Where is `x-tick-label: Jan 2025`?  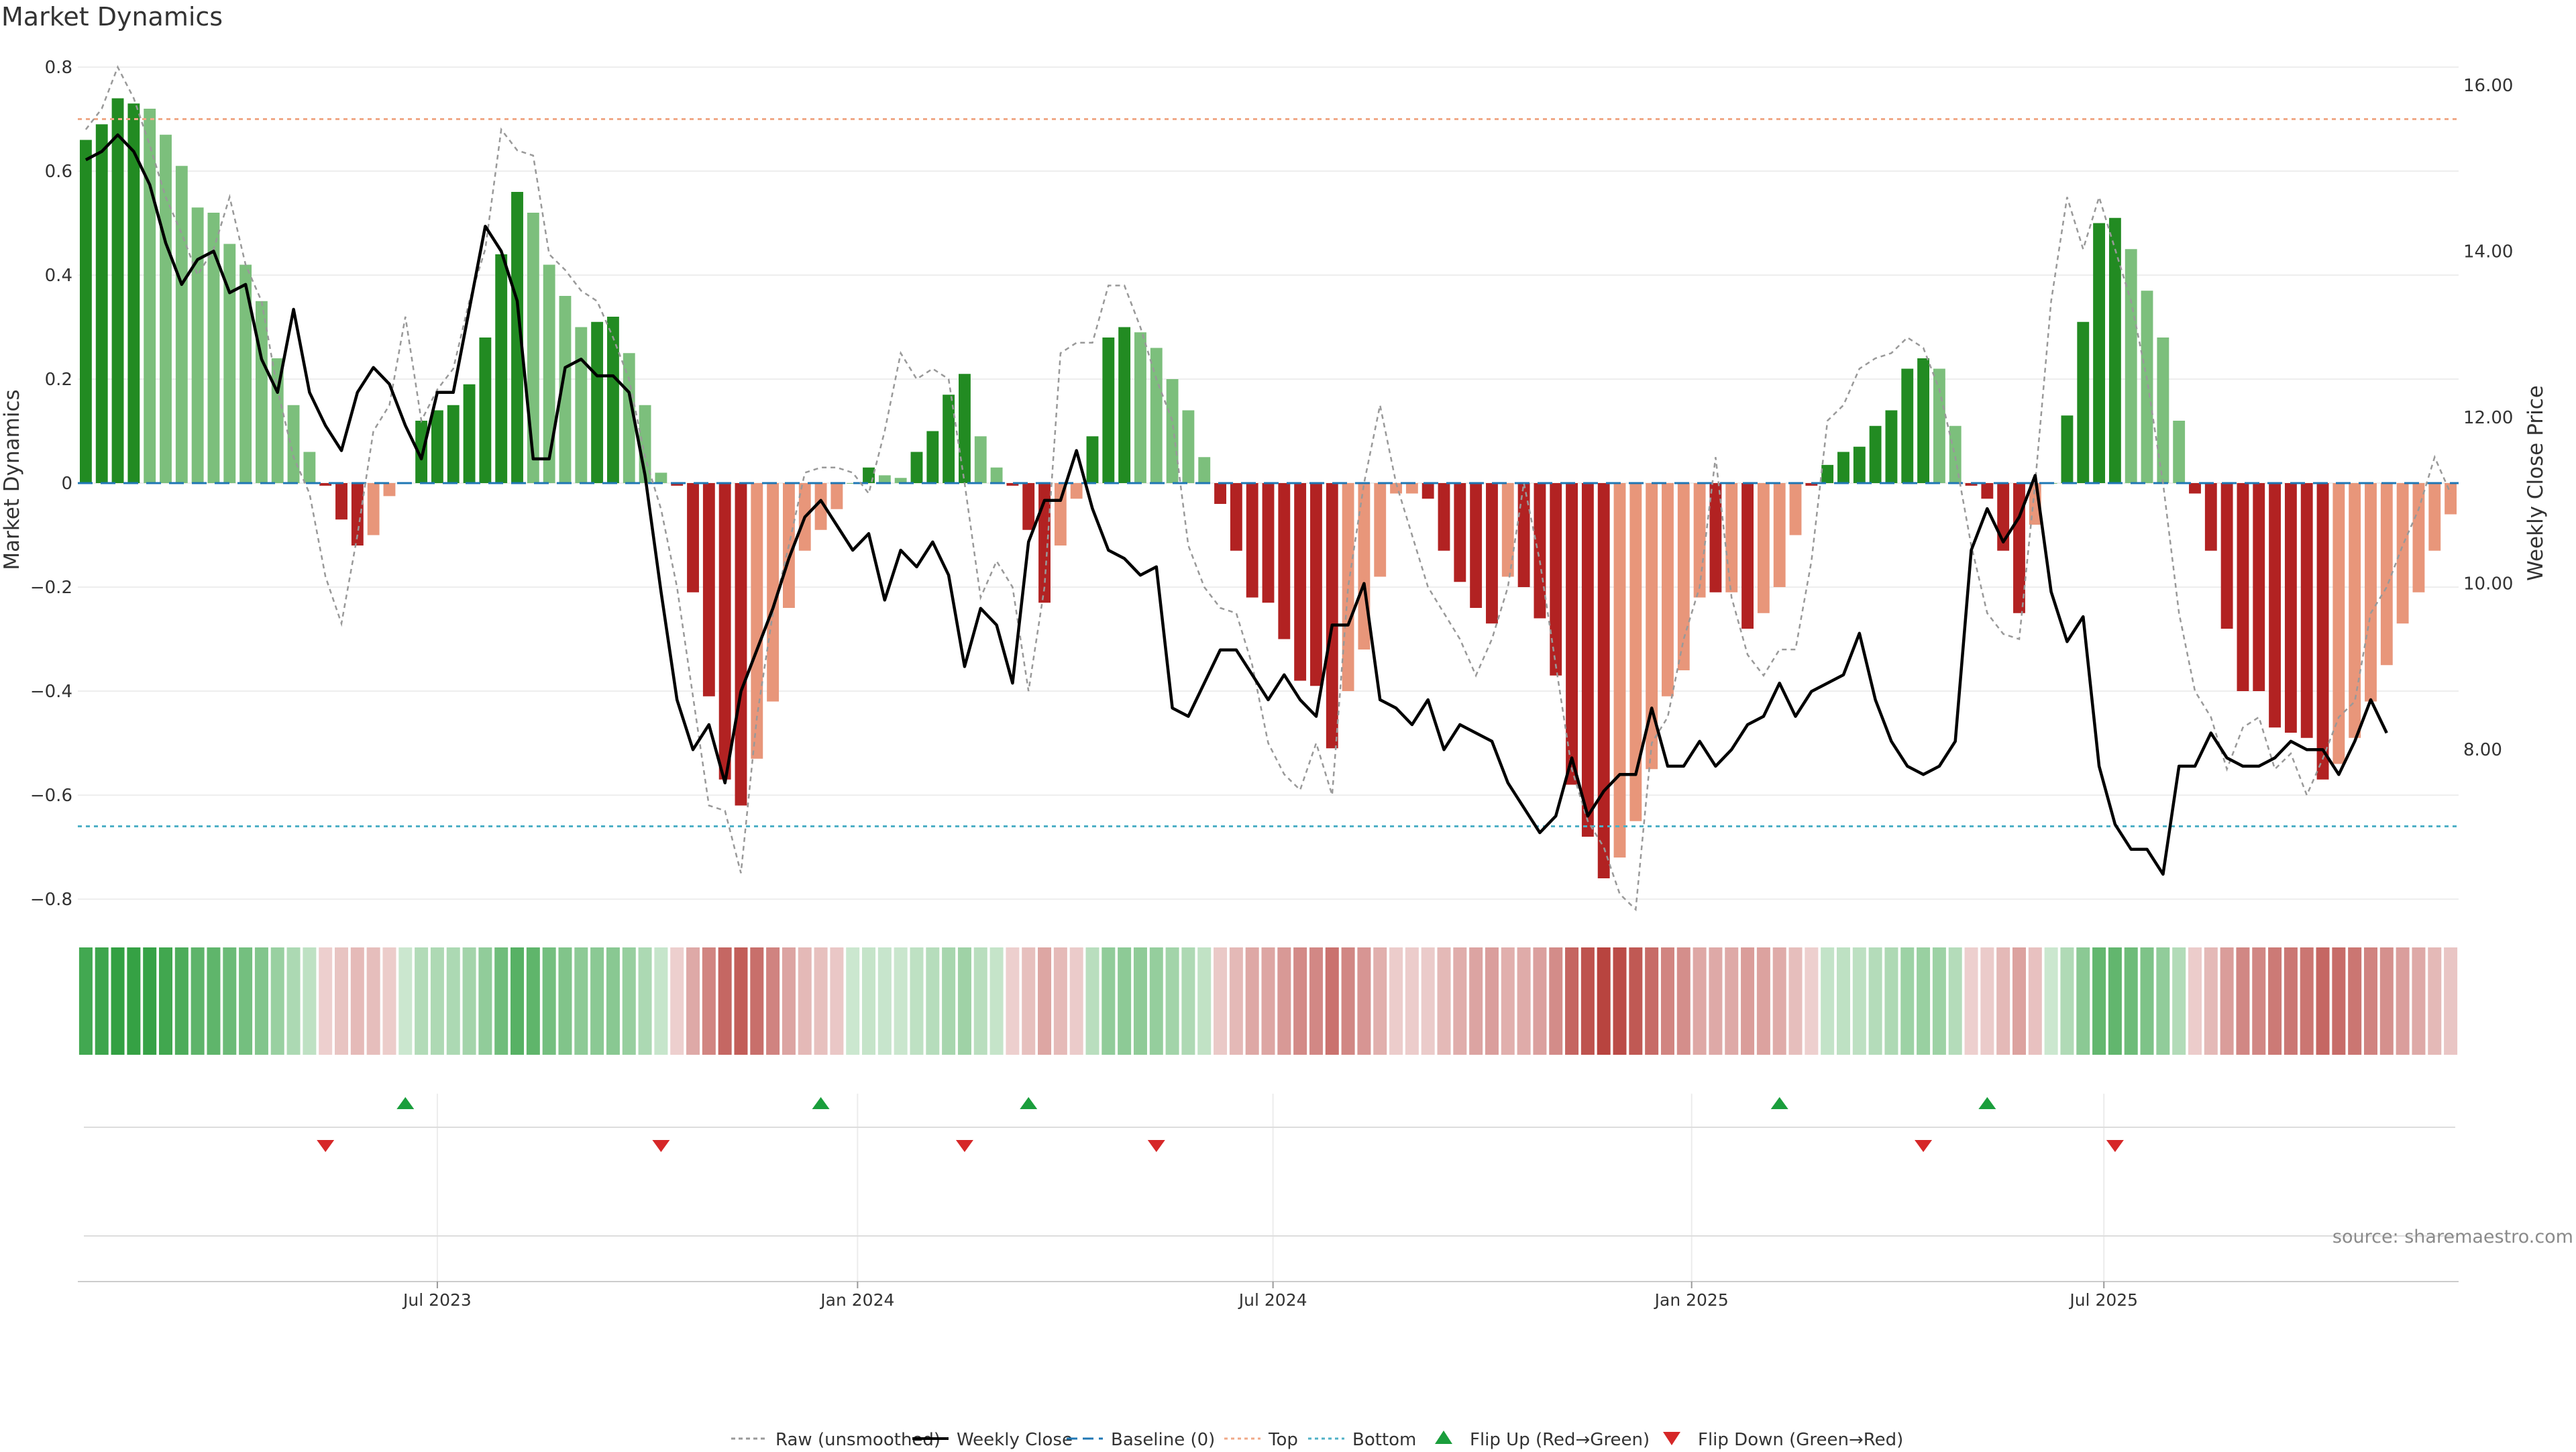 x-tick-label: Jan 2025 is located at coordinates (1691, 1300).